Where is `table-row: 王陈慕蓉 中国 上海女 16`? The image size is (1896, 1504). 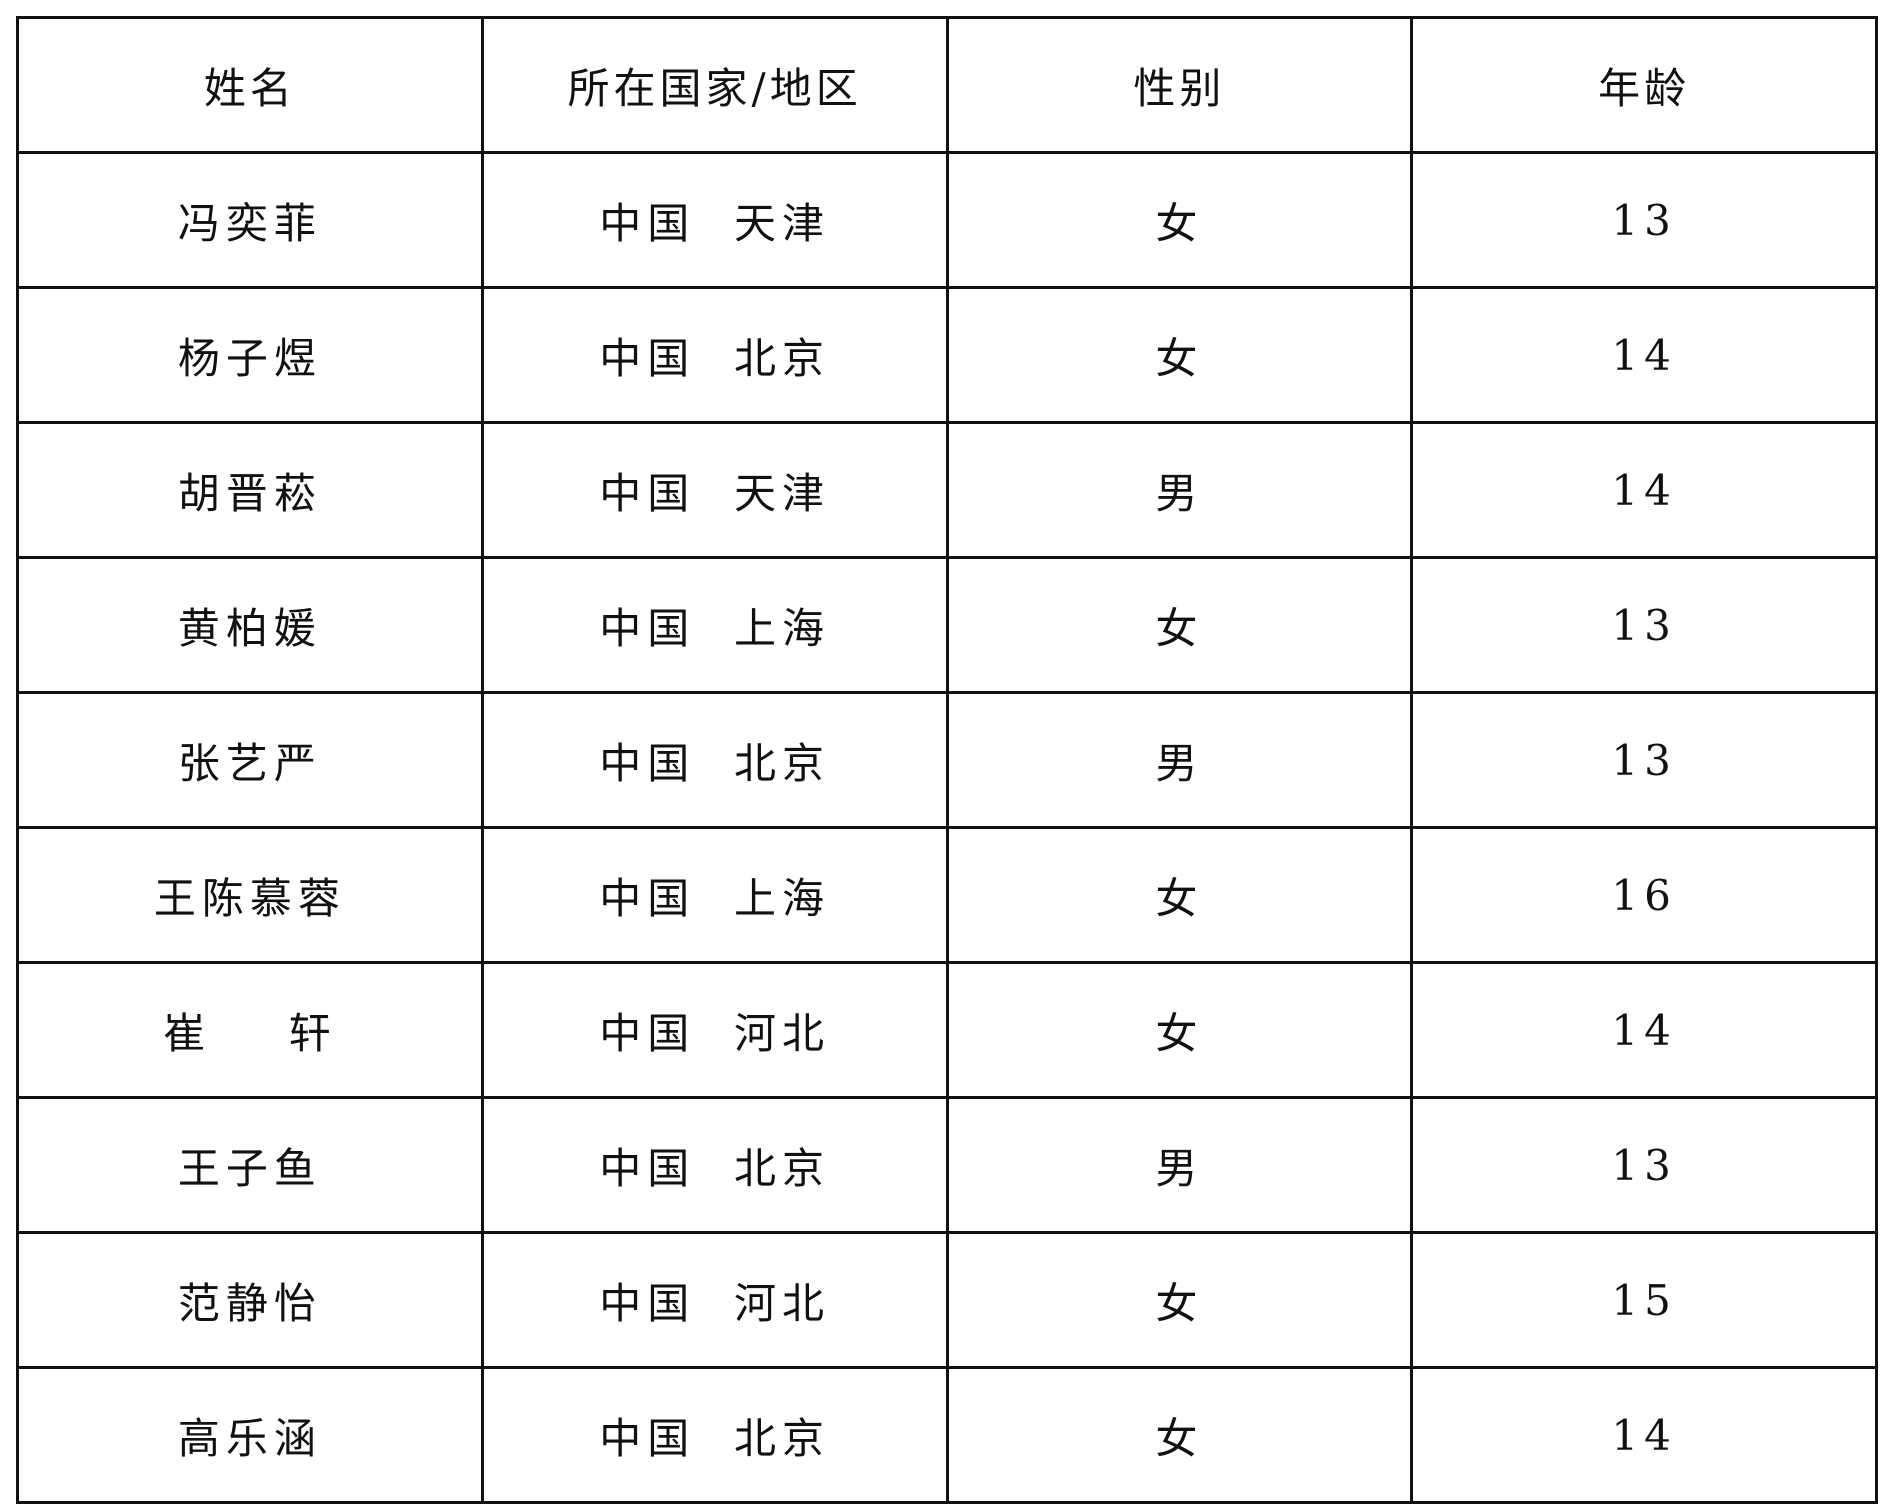
table-row: 王陈慕蓉 中国 上海女 16 is located at coordinates (947, 895).